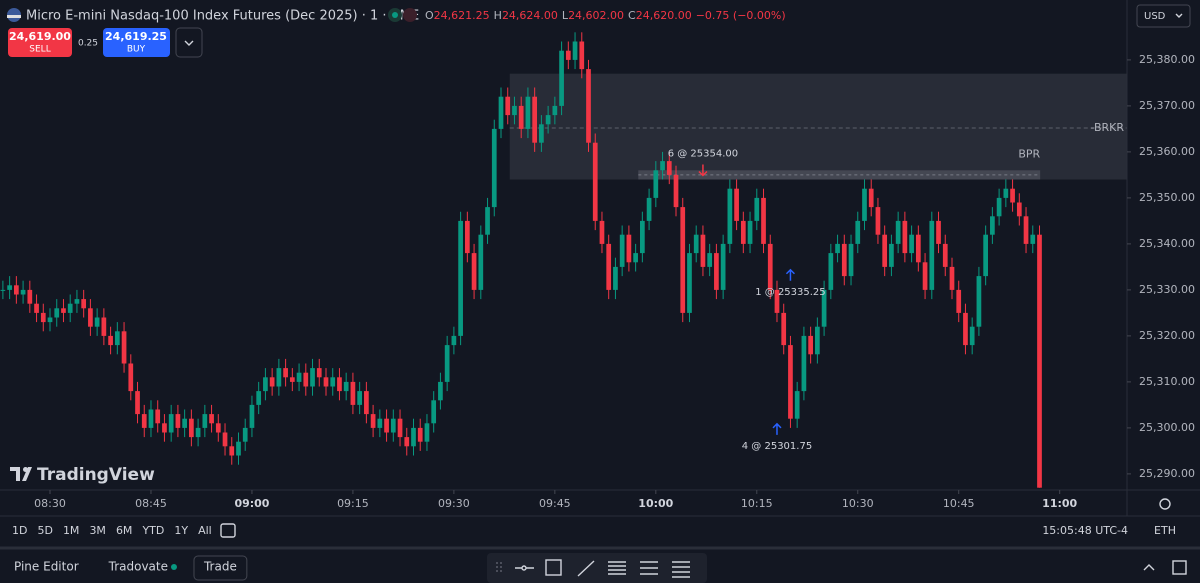  What do you see at coordinates (1167, 243) in the screenshot?
I see `y-tick-label: 25,340.00` at bounding box center [1167, 243].